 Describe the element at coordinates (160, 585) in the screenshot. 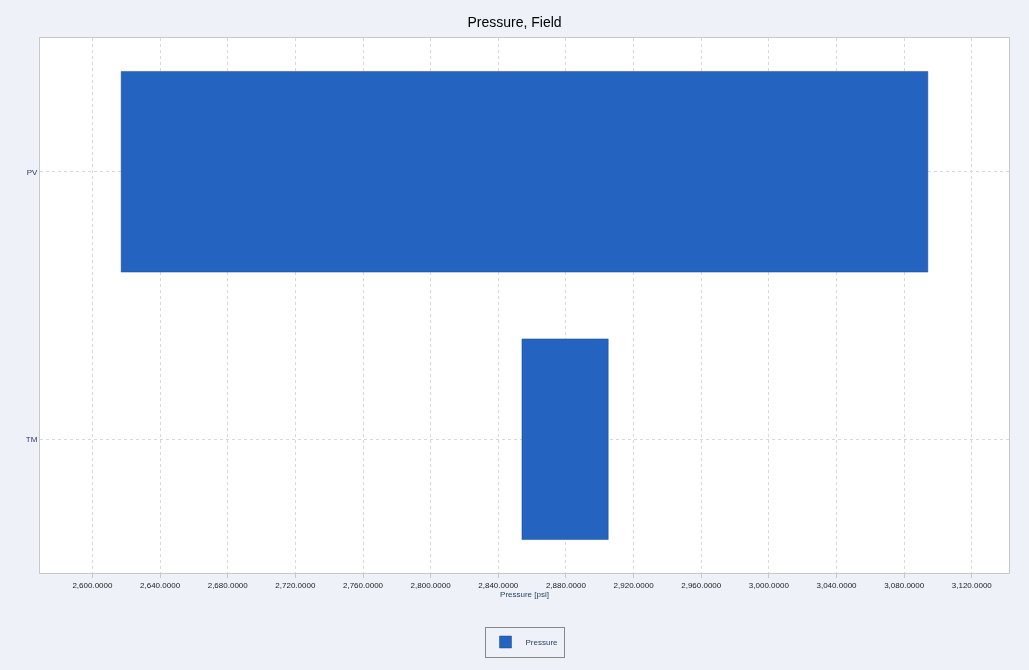

I see `x-tick-label: 2,640.0000` at that location.